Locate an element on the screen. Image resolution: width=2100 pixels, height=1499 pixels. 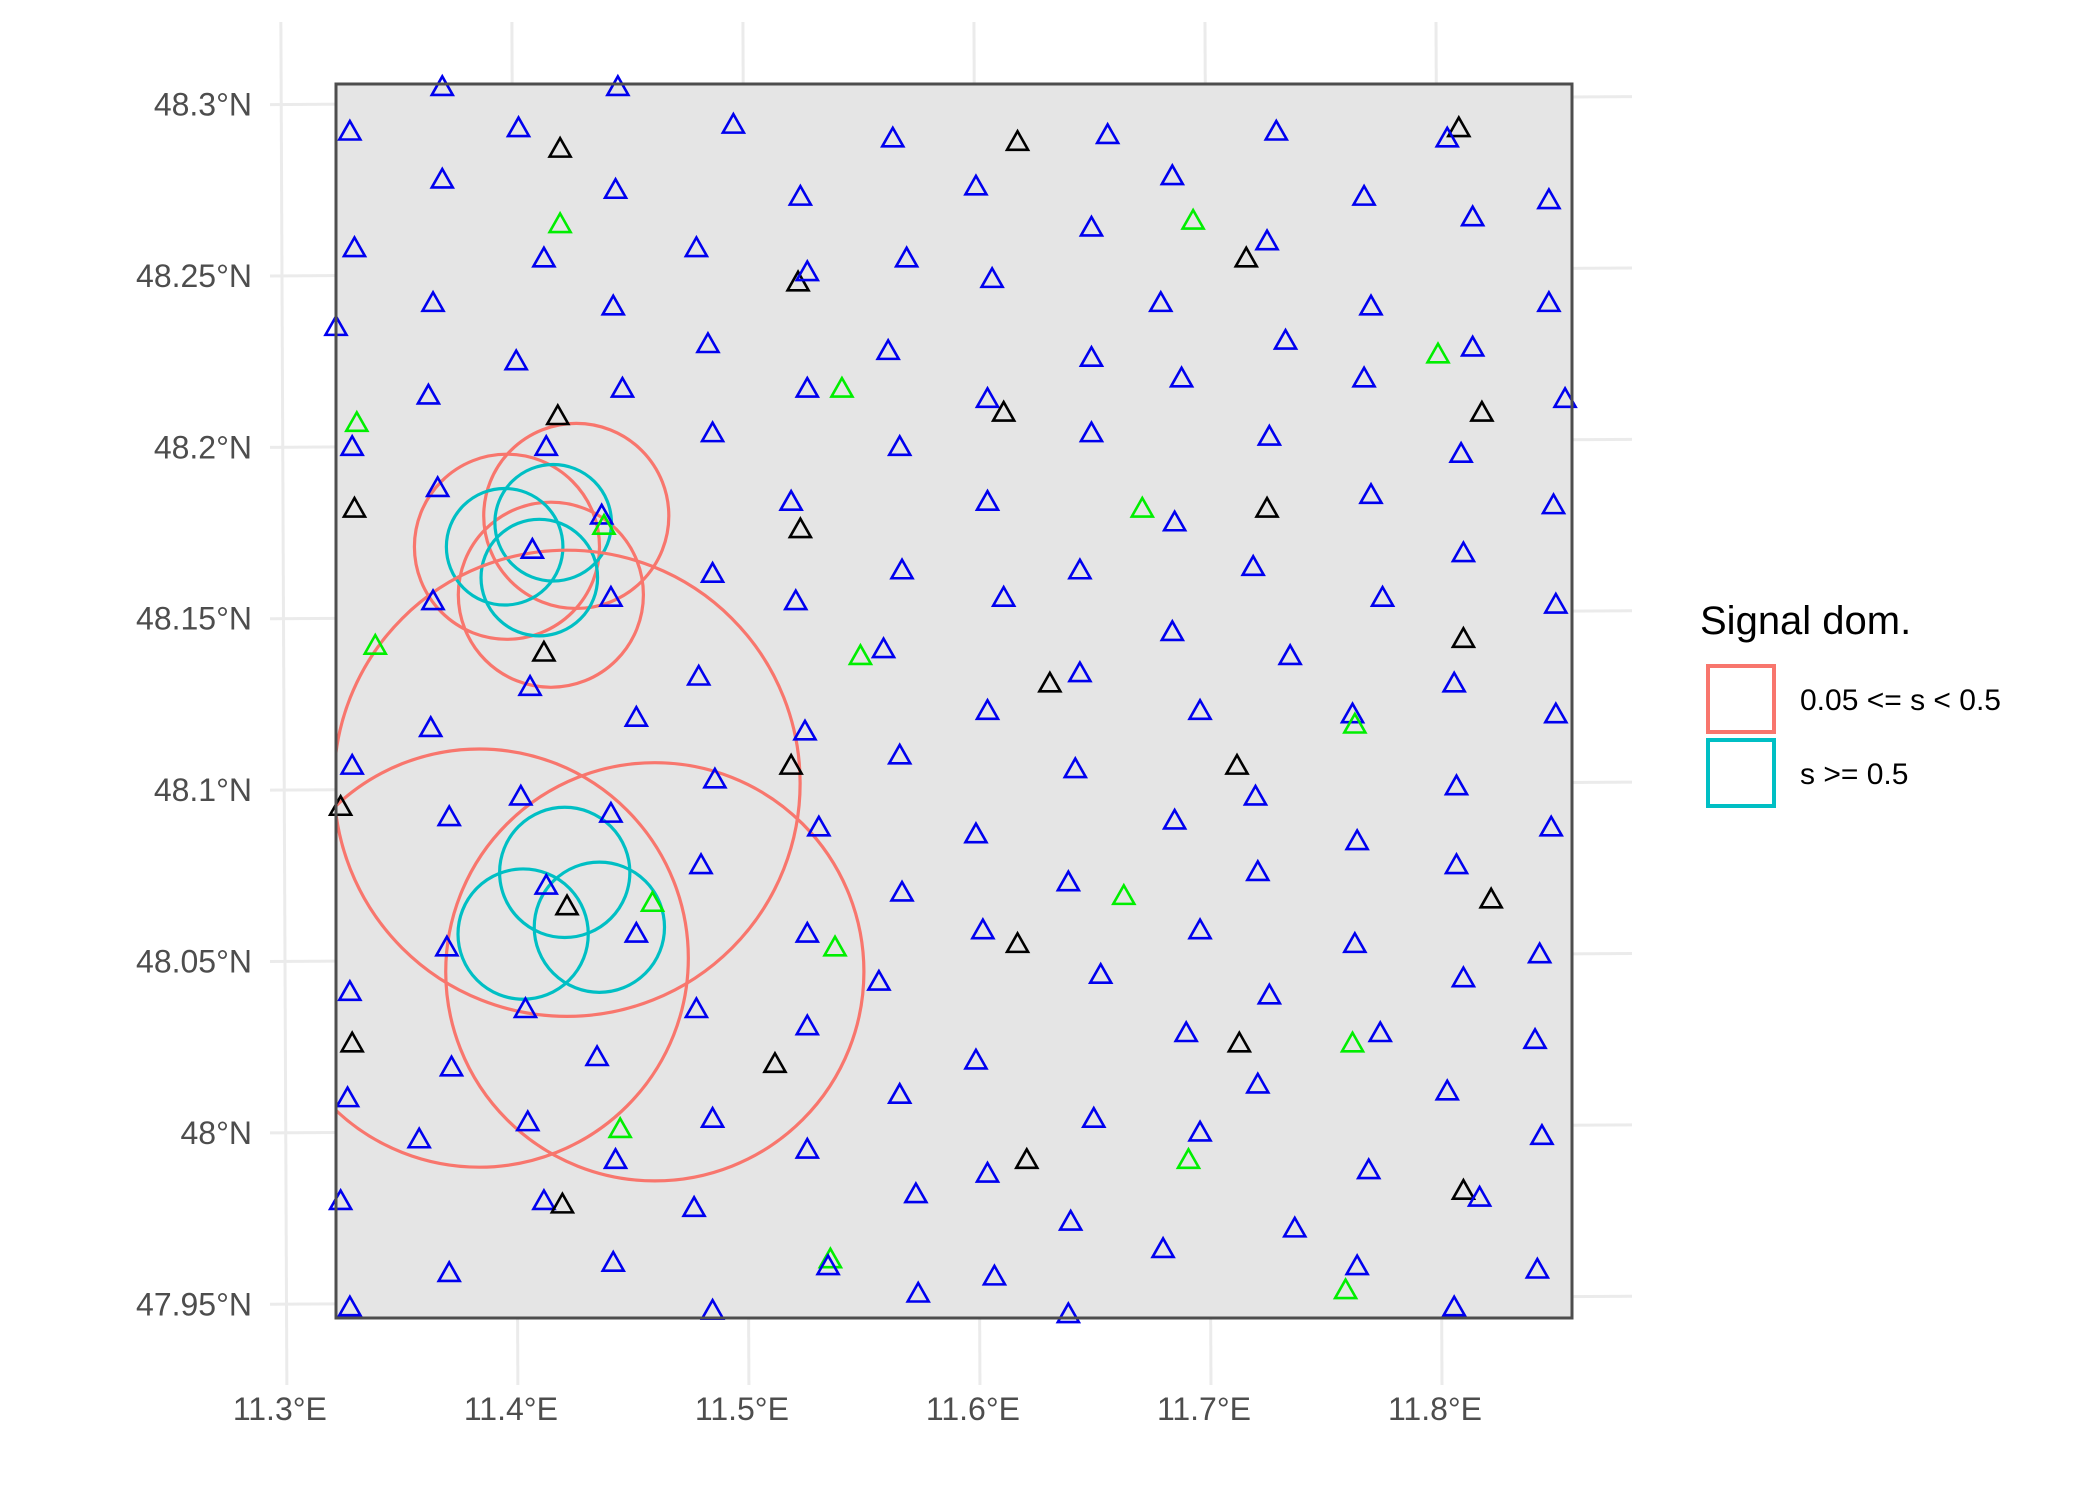
legend-title: Signal dom. is located at coordinates (1805, 621).